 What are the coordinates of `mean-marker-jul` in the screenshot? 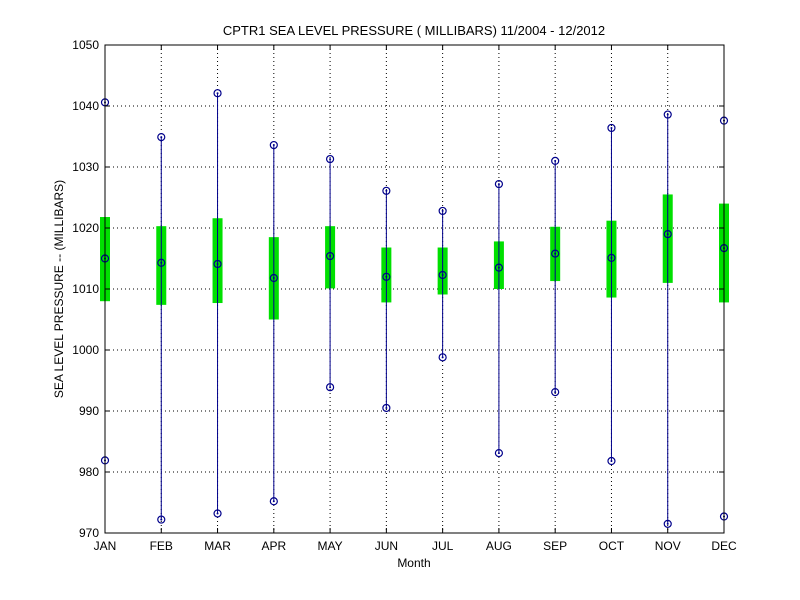 It's located at (442, 275).